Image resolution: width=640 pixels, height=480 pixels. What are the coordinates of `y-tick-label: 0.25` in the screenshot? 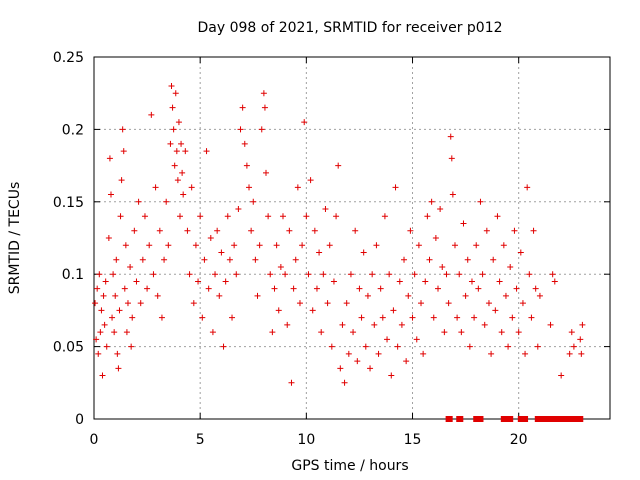 It's located at (68, 58).